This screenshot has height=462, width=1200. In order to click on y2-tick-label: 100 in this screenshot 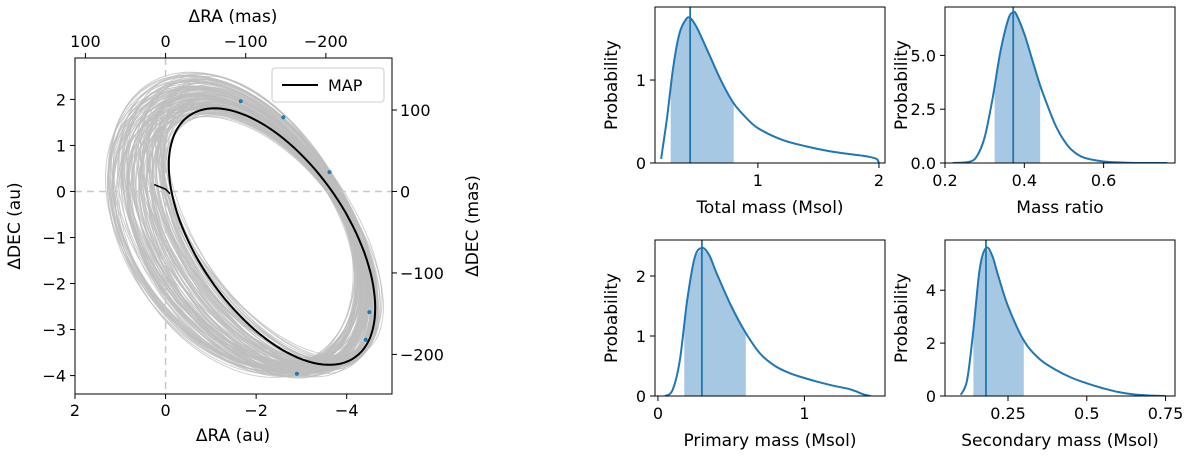, I will do `click(415, 110)`.